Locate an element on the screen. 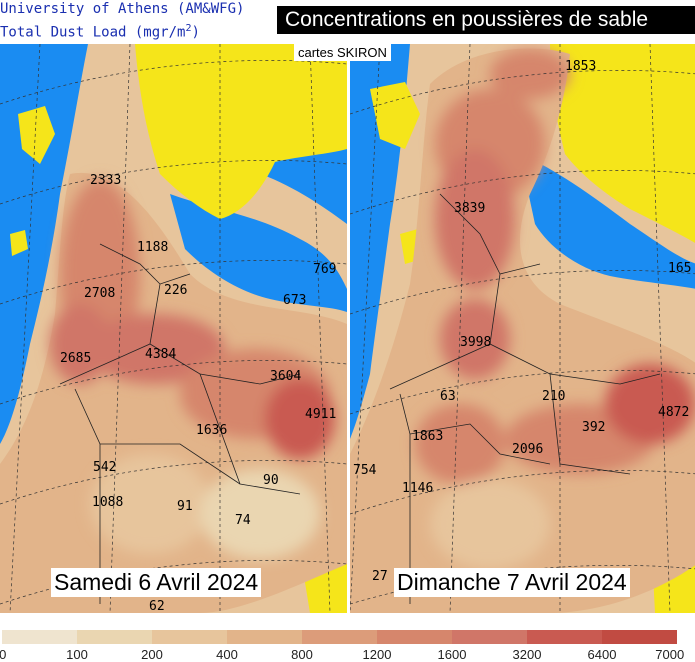 The height and width of the screenshot is (662, 695). color-scale-tick-label: 1600 is located at coordinates (452, 654).